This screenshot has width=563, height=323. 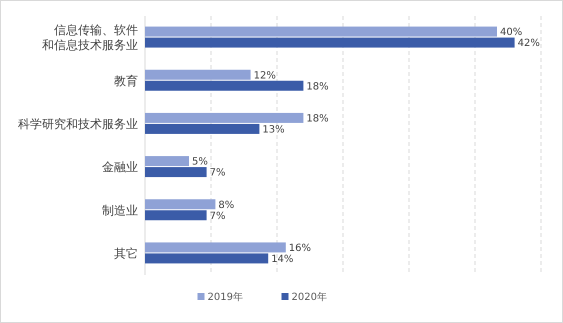 What do you see at coordinates (309, 297) in the screenshot?
I see `legend-label: 2020年` at bounding box center [309, 297].